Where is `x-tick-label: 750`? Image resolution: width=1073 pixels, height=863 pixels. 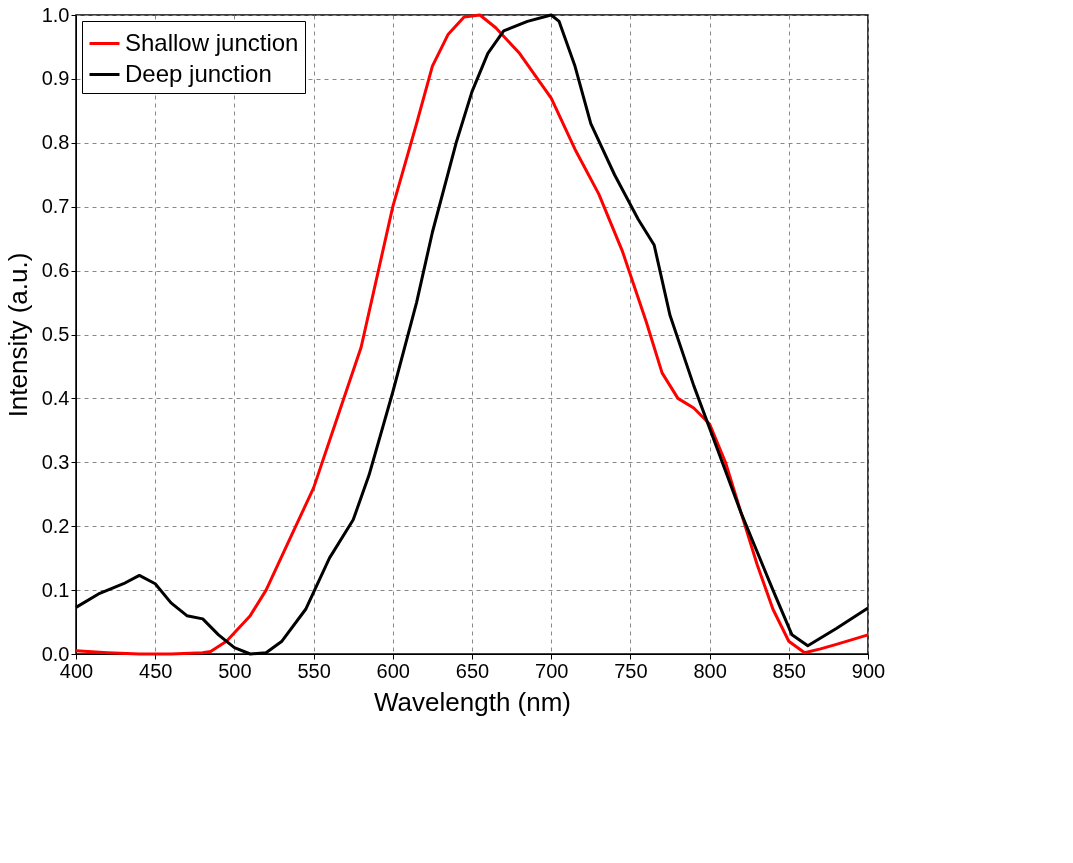
x-tick-label: 750 is located at coordinates (631, 670).